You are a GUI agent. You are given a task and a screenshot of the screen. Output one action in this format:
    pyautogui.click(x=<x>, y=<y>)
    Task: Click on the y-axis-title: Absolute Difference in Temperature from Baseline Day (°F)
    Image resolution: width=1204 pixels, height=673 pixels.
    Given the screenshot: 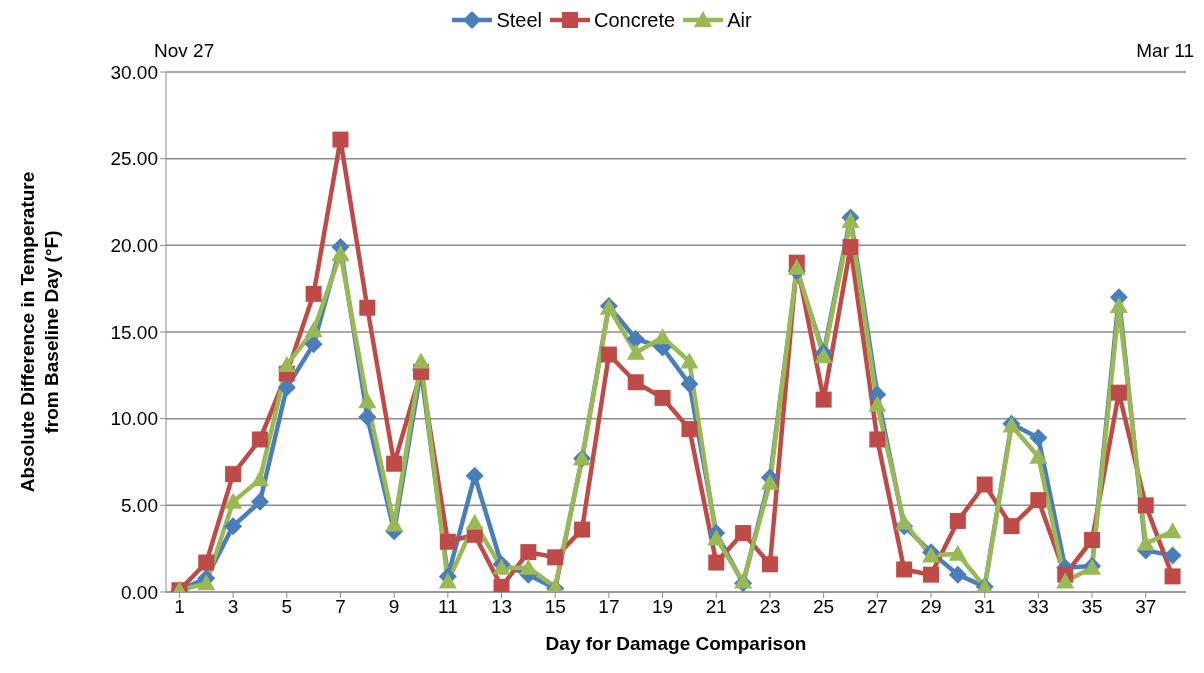 What is the action you would take?
    pyautogui.click(x=39, y=332)
    